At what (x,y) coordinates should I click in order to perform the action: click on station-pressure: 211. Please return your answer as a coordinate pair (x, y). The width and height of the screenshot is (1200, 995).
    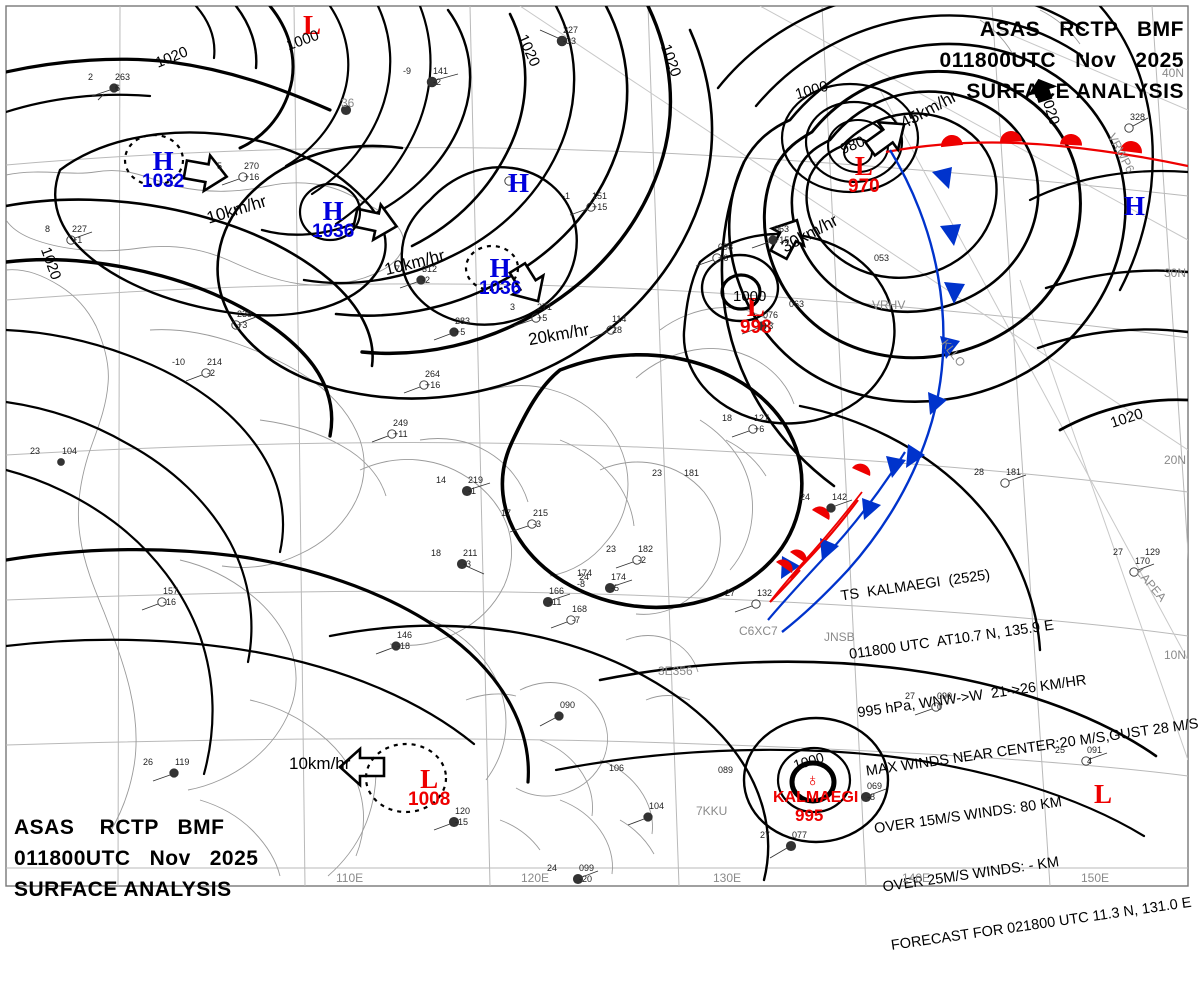
    Looking at the image, I should click on (470, 553).